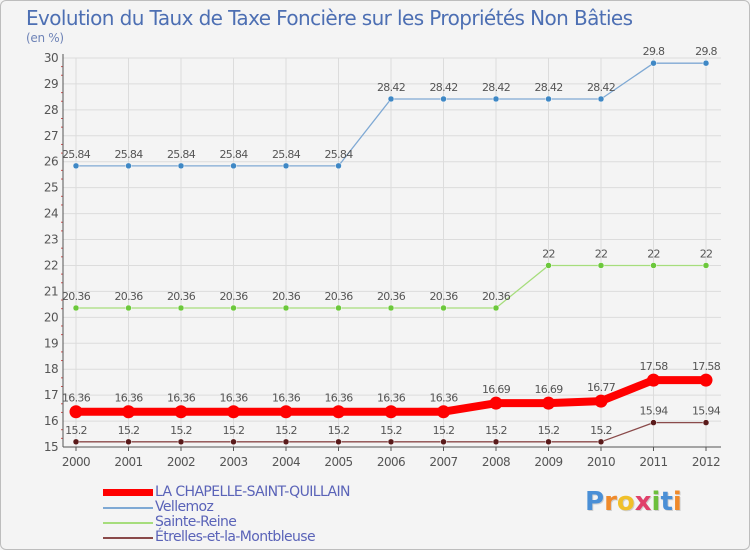  What do you see at coordinates (286, 462) in the screenshot?
I see `x-tick-label: 2004` at bounding box center [286, 462].